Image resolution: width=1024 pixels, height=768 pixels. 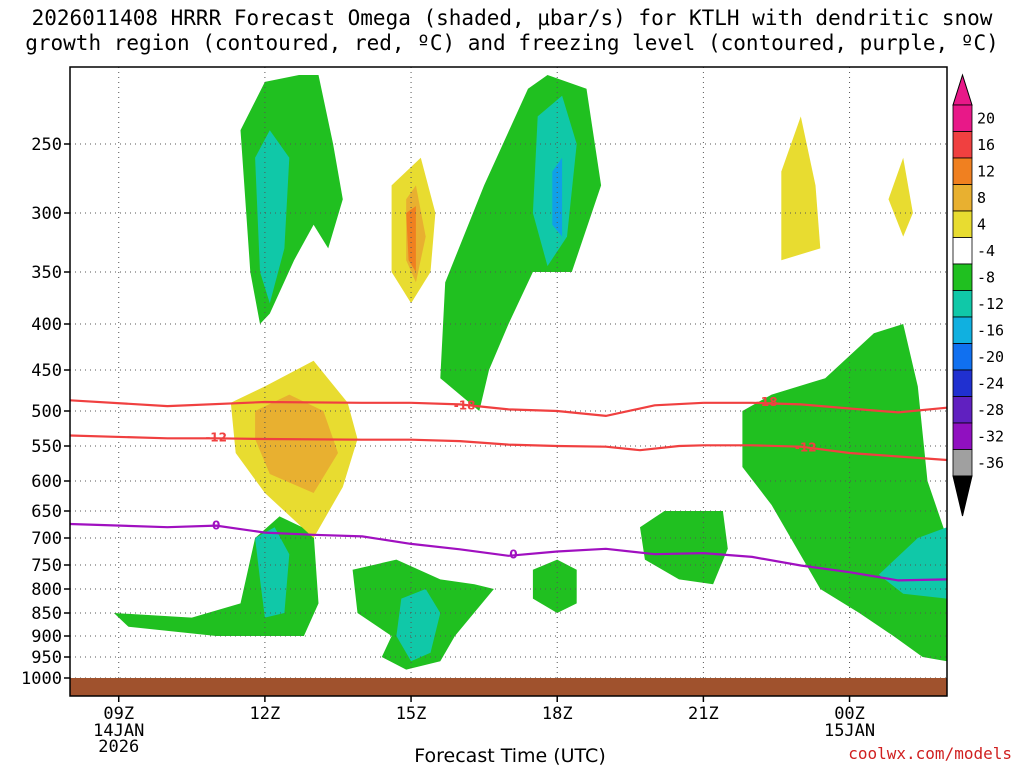 I want to click on x-axis-label: Forecast Time (UTC), so click(x=510, y=756).